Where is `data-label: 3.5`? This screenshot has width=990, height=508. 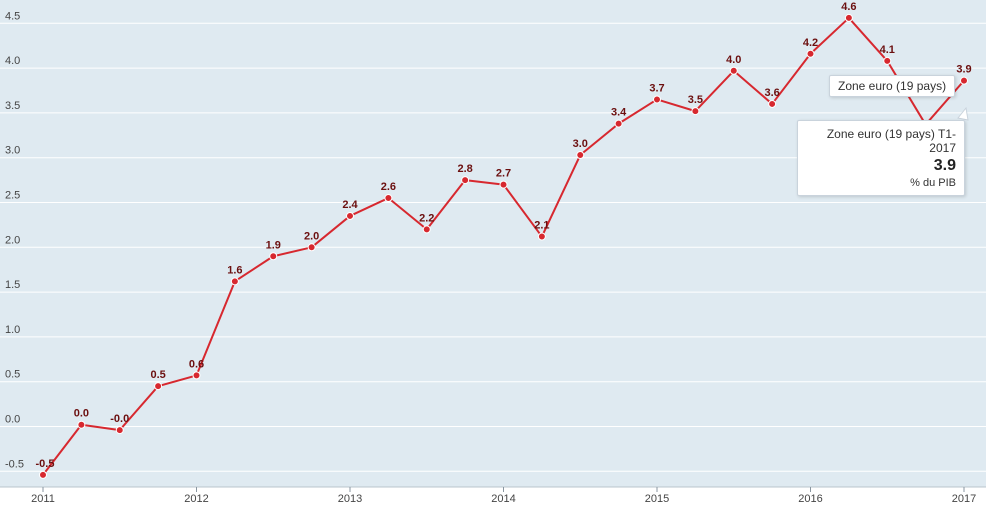 data-label: 3.5 is located at coordinates (695, 100).